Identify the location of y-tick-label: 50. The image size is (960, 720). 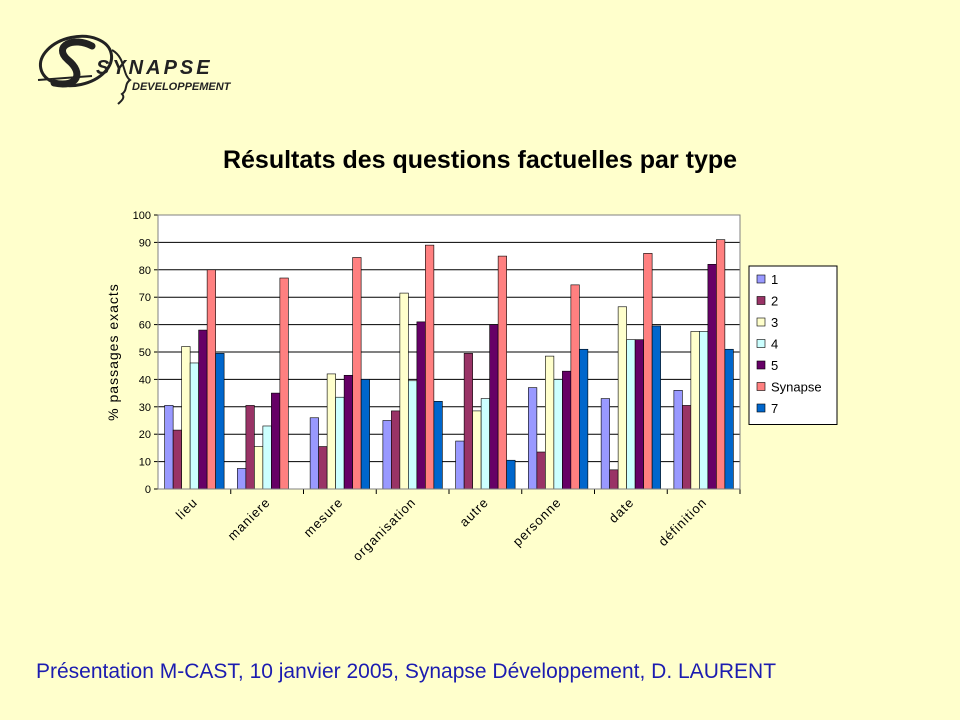
(145, 353).